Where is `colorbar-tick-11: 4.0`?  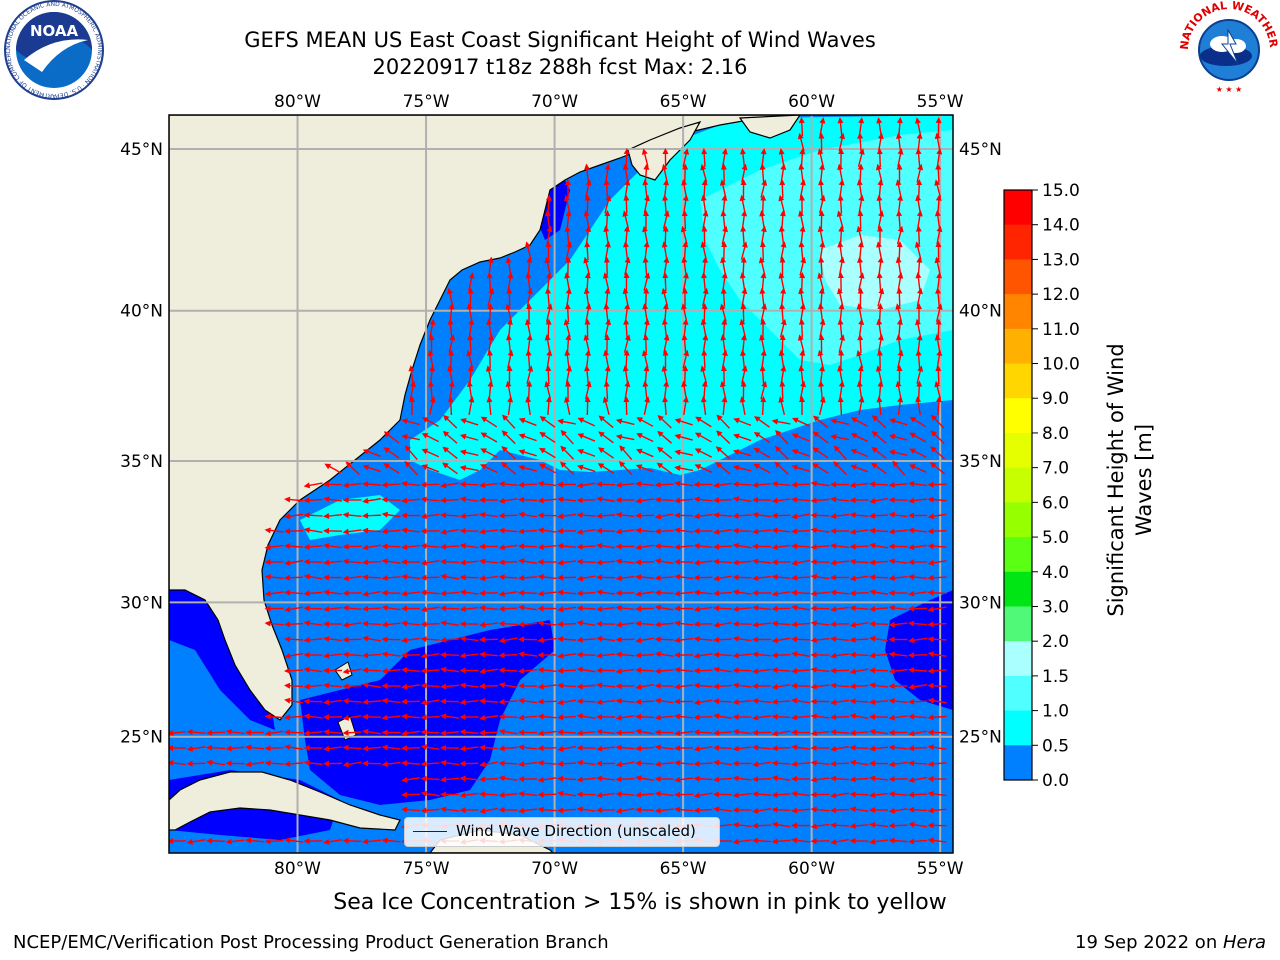 colorbar-tick-11: 4.0 is located at coordinates (1055, 573).